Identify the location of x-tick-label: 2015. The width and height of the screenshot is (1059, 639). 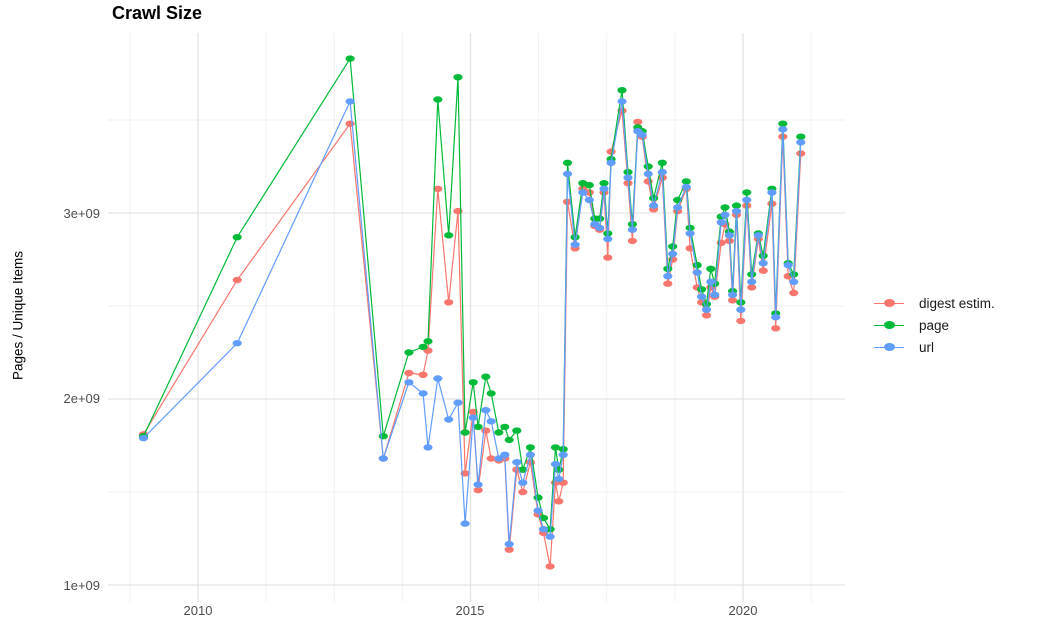
(470, 610).